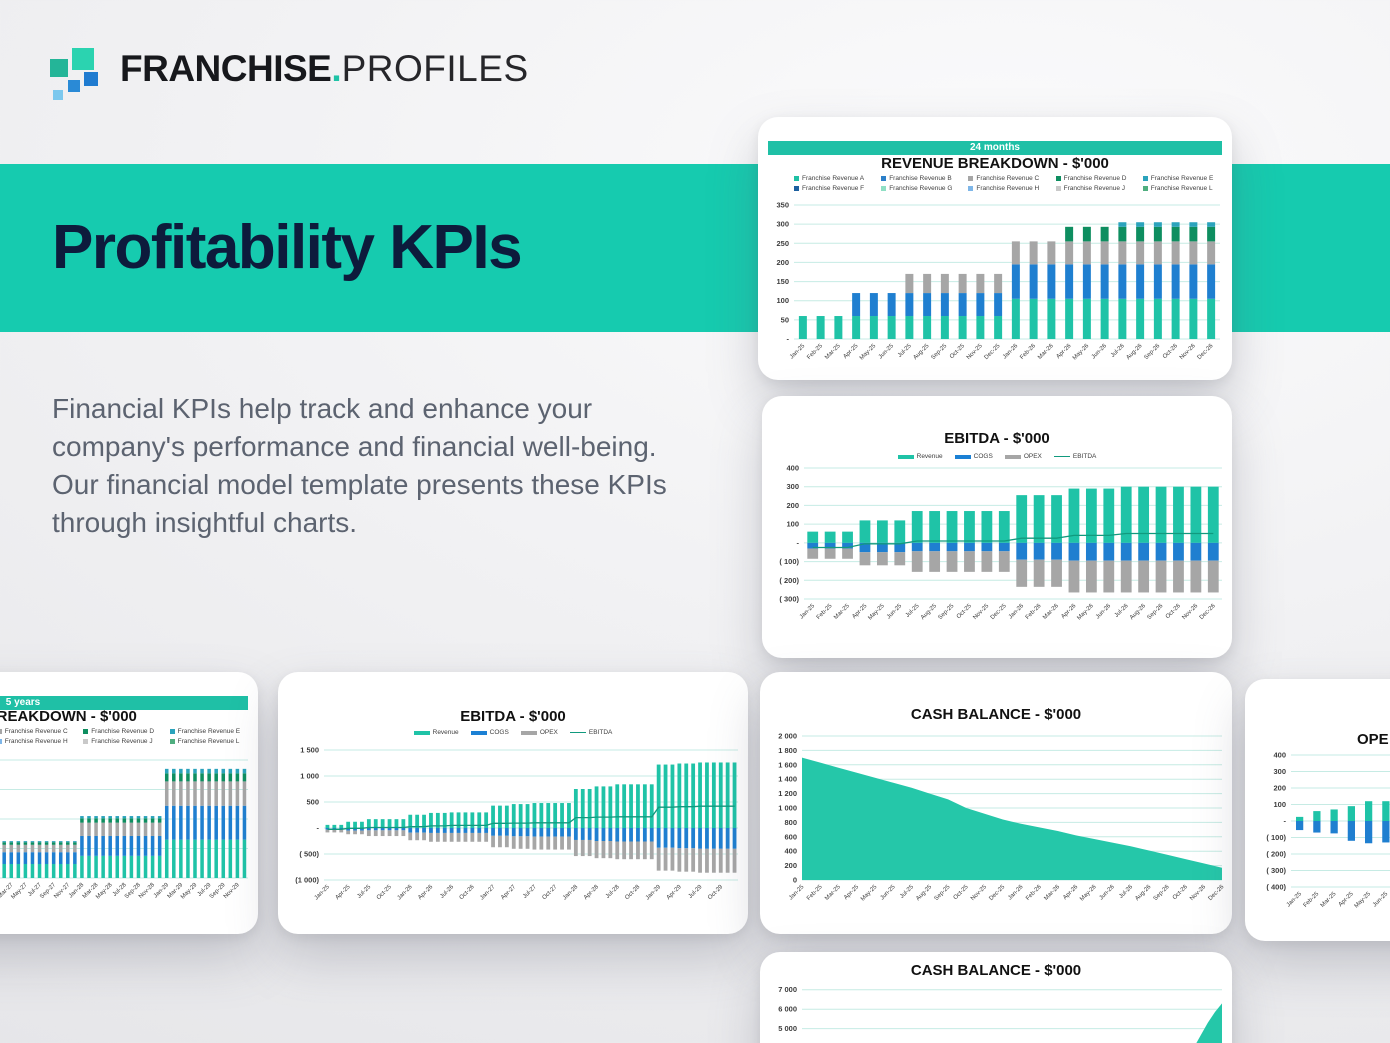 This screenshot has width=1390, height=1043. I want to click on svg-text: 500, so click(312, 802).